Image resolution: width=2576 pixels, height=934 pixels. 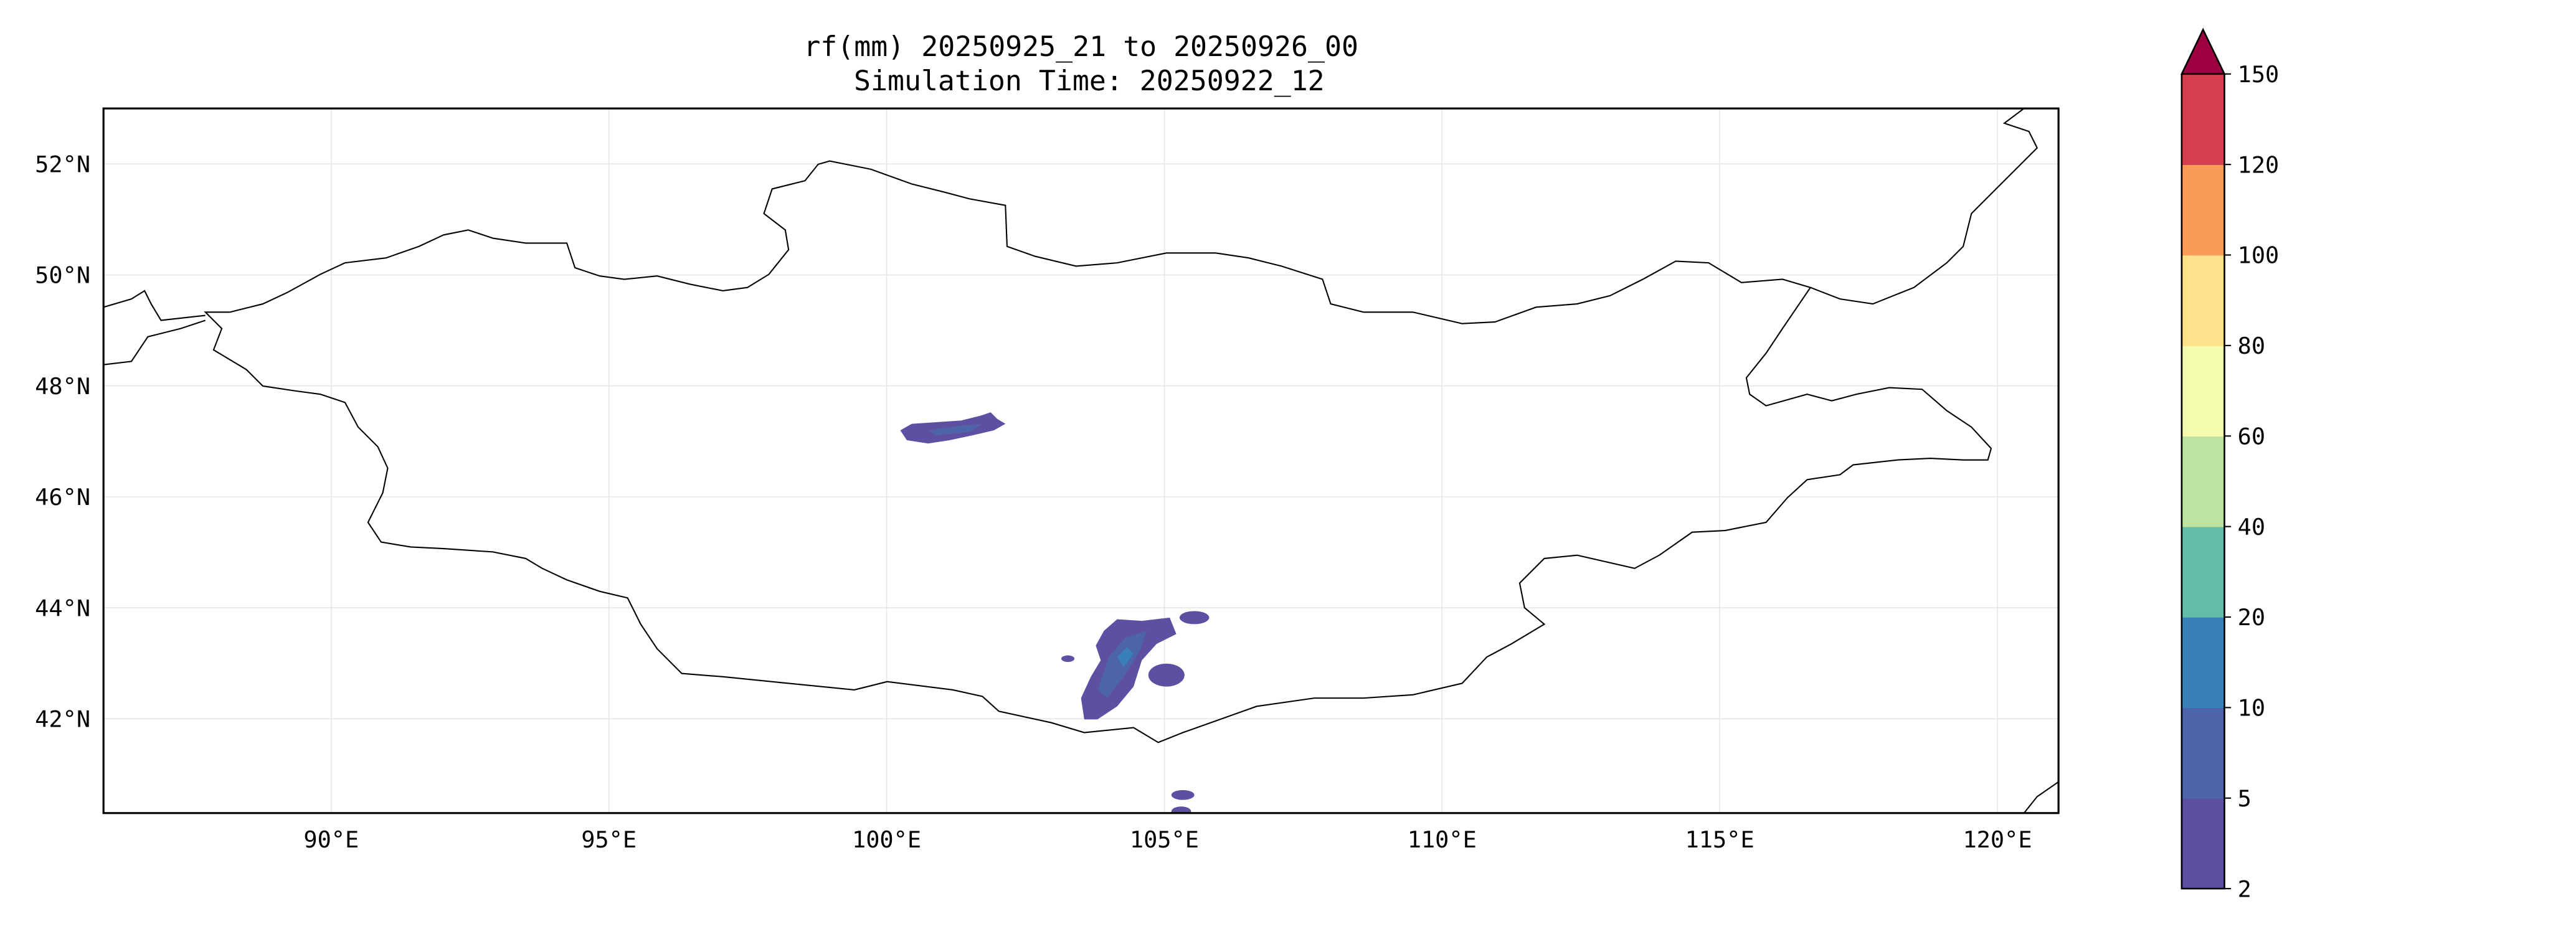 I want to click on x-axis-ticks: 90°E 95°E 100°E 105°E 110°E 115°E 120°E, so click(x=1167, y=839).